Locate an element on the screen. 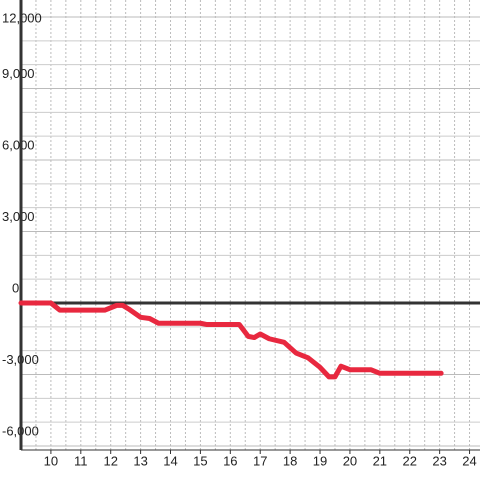  x-tick-label: 18 is located at coordinates (290, 460).